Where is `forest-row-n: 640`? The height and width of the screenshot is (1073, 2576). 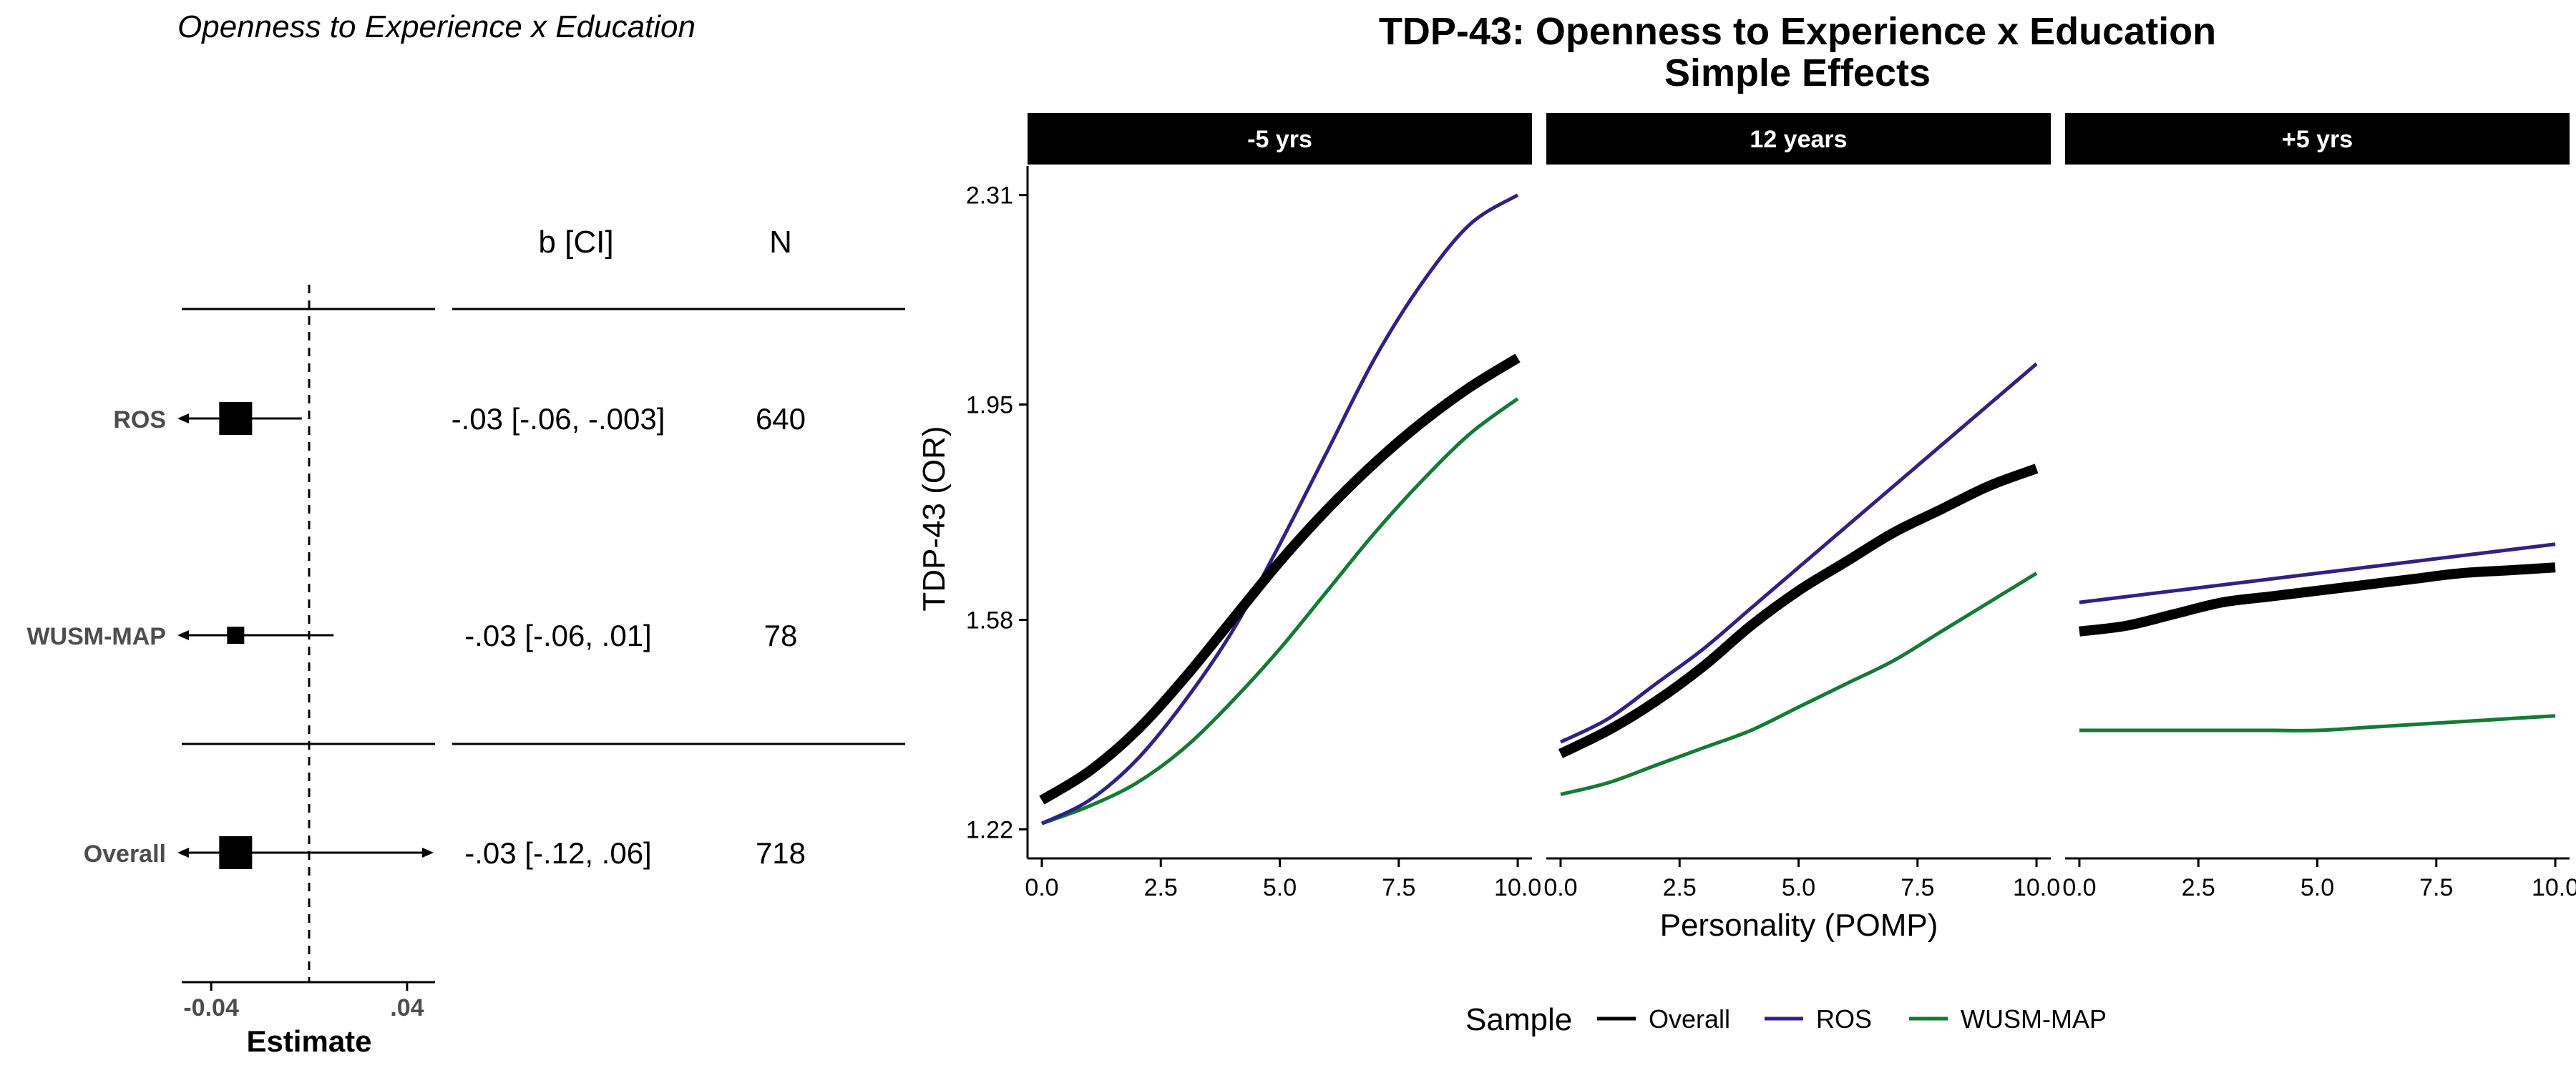 forest-row-n: 640 is located at coordinates (781, 419).